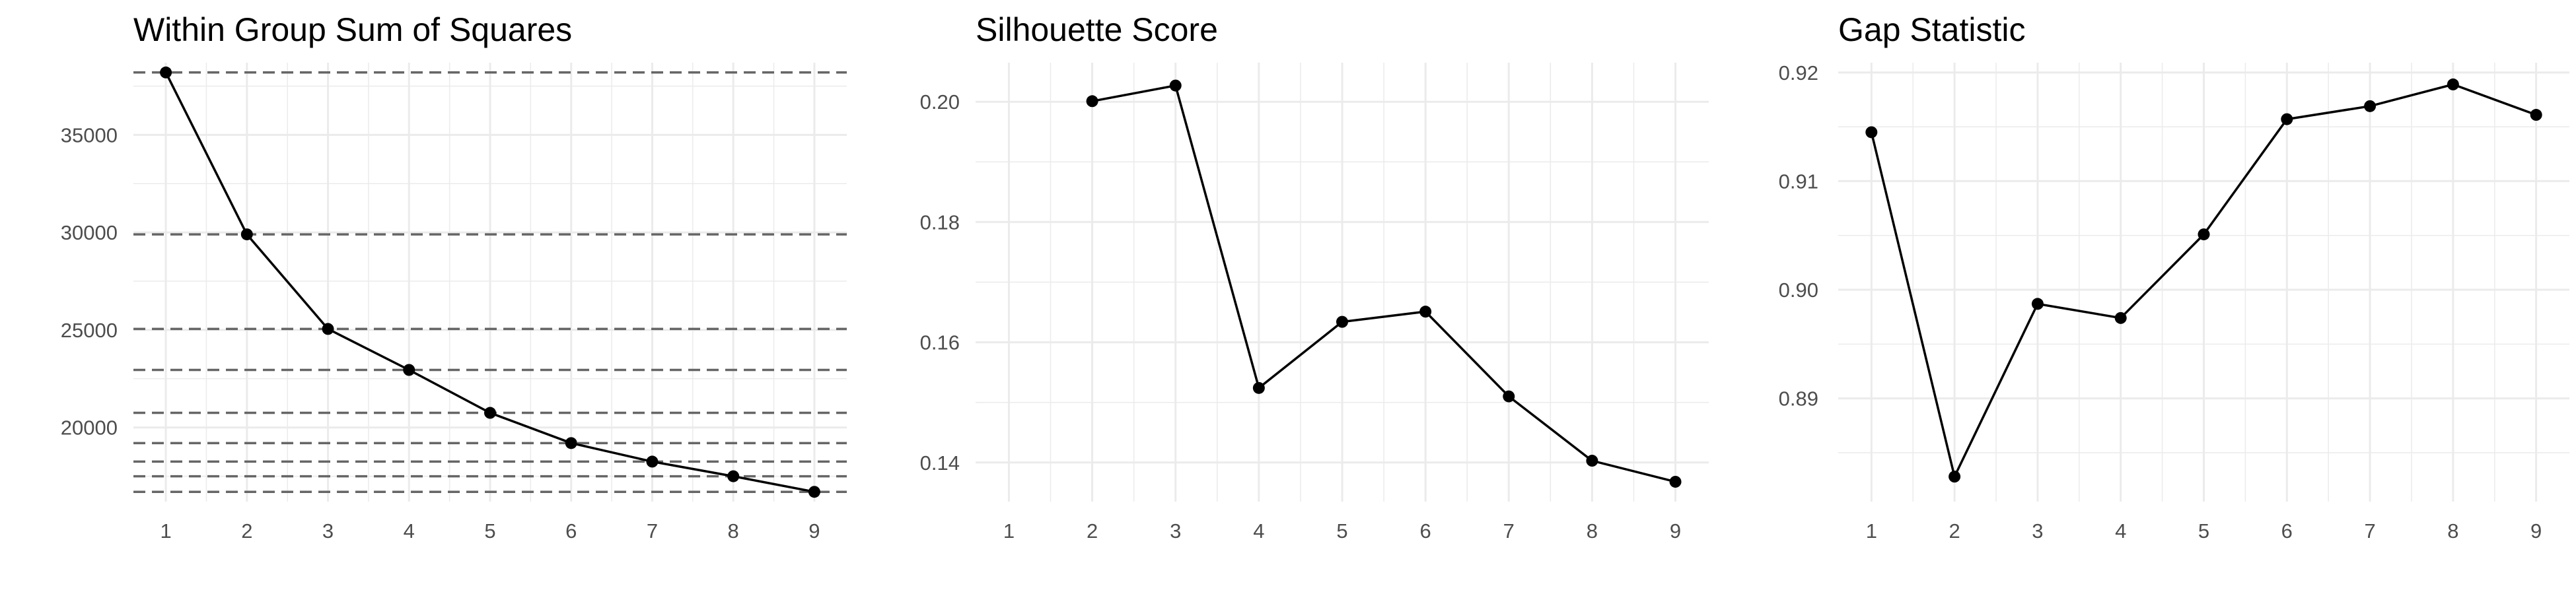 This screenshot has height=594, width=2576. I want to click on gap-x-tick-label: 1, so click(1872, 531).